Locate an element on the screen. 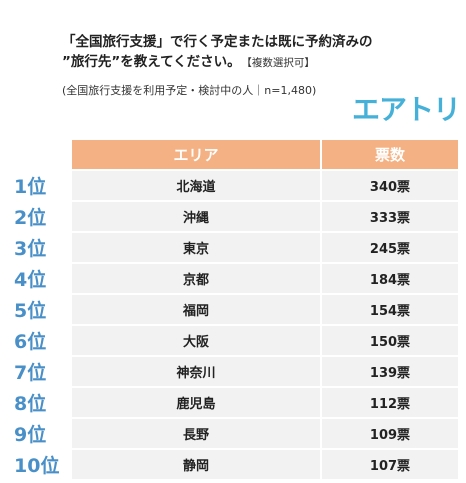 This screenshot has width=466, height=483. table-row: 7位 神奈川 139票 is located at coordinates (236, 371).